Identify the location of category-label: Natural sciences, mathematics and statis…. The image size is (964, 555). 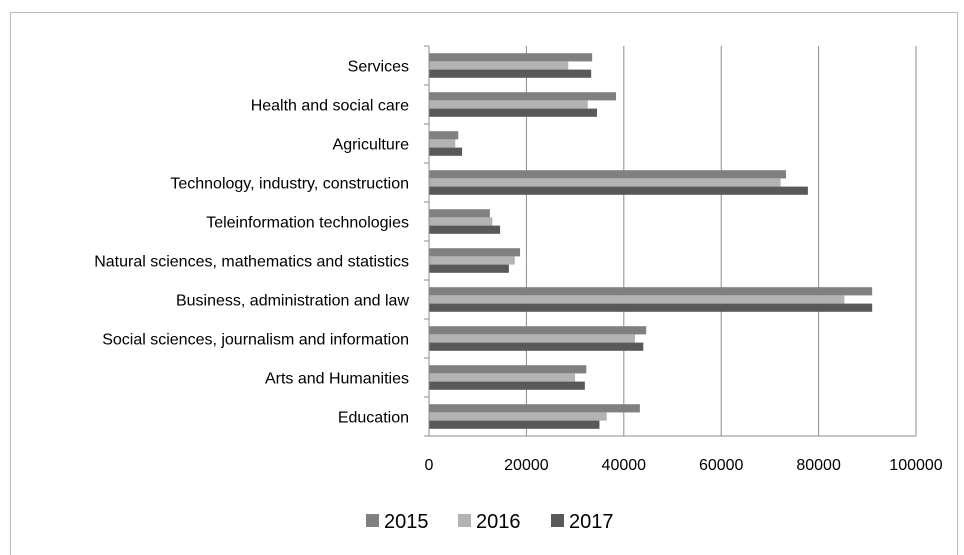
(251, 262).